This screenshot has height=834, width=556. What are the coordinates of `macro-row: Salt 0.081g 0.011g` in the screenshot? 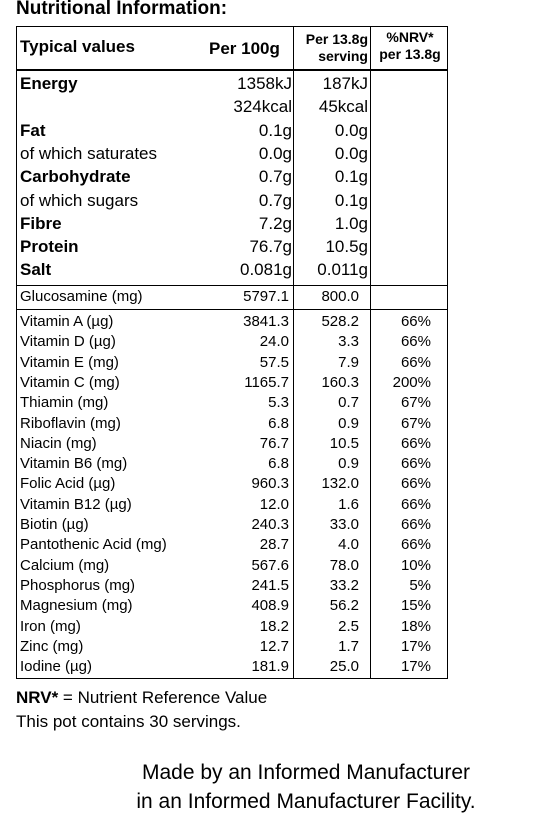 It's located at (233, 270).